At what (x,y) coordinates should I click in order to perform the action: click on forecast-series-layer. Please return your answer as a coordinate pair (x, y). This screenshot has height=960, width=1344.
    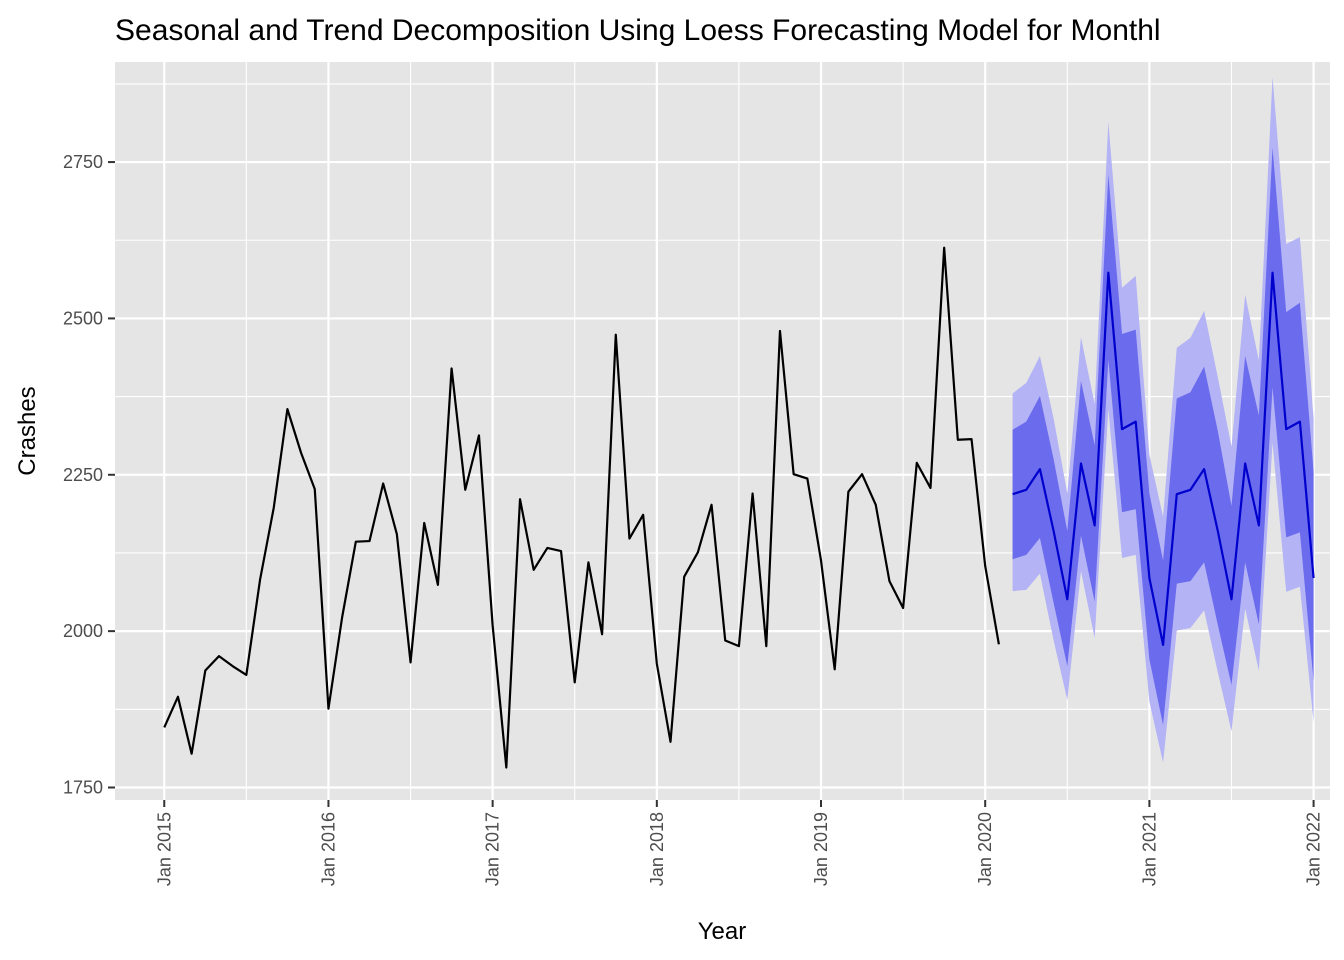
    Looking at the image, I should click on (1163, 458).